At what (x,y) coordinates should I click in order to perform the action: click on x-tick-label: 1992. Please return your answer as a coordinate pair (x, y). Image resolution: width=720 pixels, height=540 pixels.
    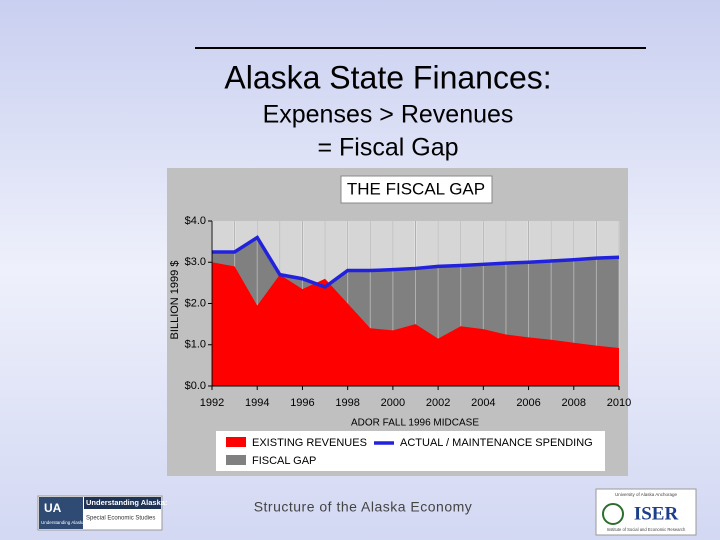
    Looking at the image, I should click on (212, 403).